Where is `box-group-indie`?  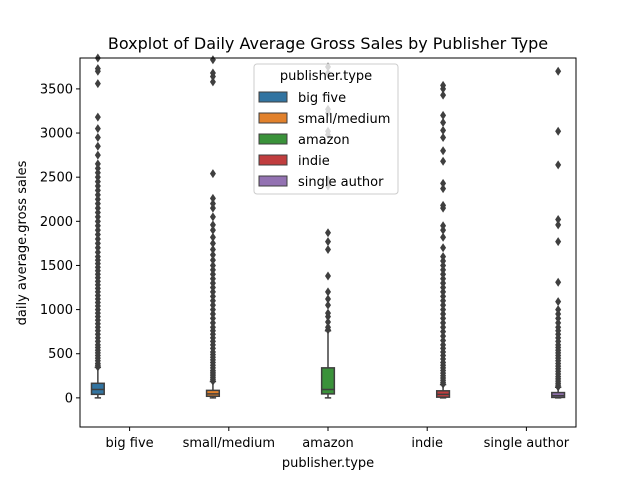
box-group-indie is located at coordinates (443, 239).